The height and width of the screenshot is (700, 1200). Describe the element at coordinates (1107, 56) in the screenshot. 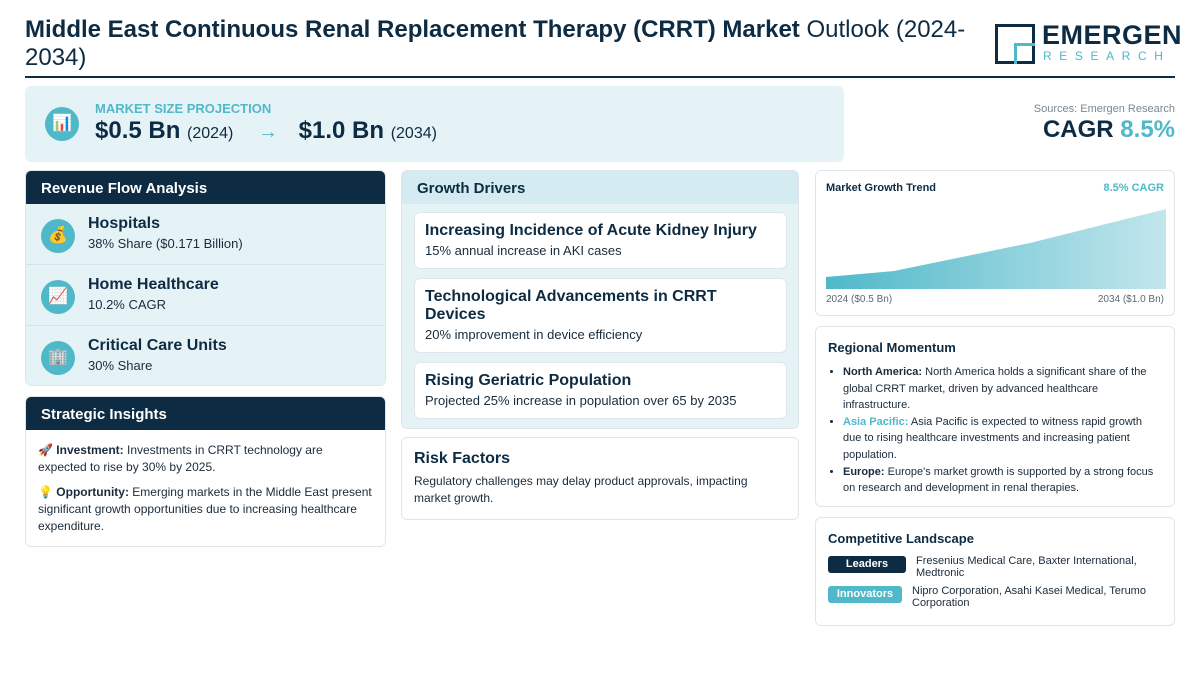

I see `logo-sub-text: RESEARCH` at that location.